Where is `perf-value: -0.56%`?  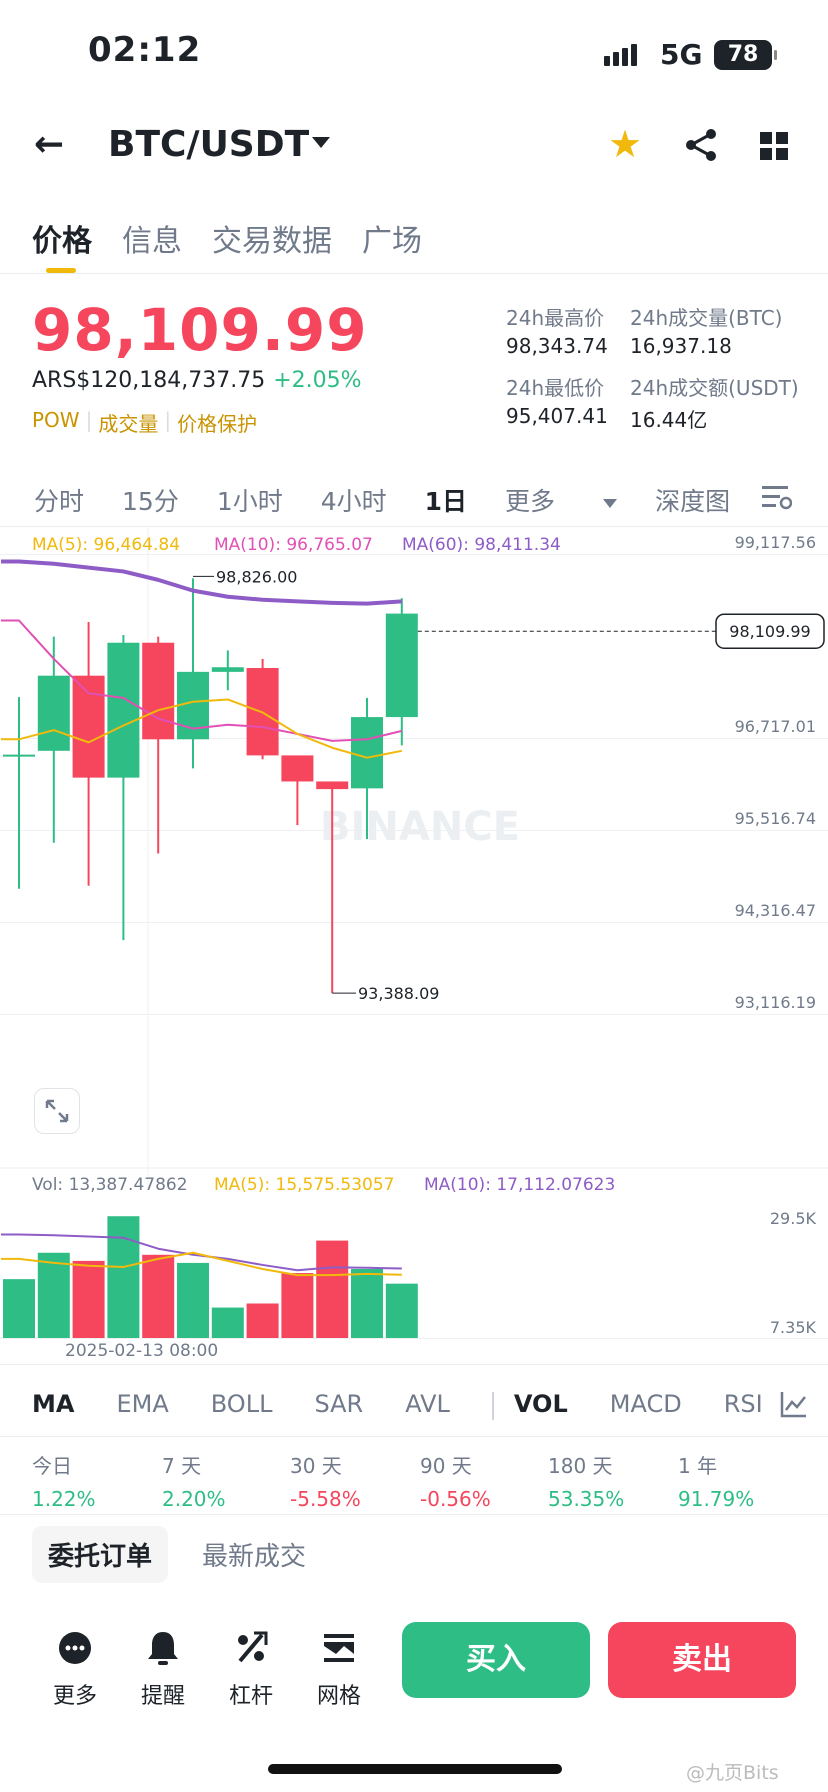 perf-value: -0.56% is located at coordinates (455, 1499).